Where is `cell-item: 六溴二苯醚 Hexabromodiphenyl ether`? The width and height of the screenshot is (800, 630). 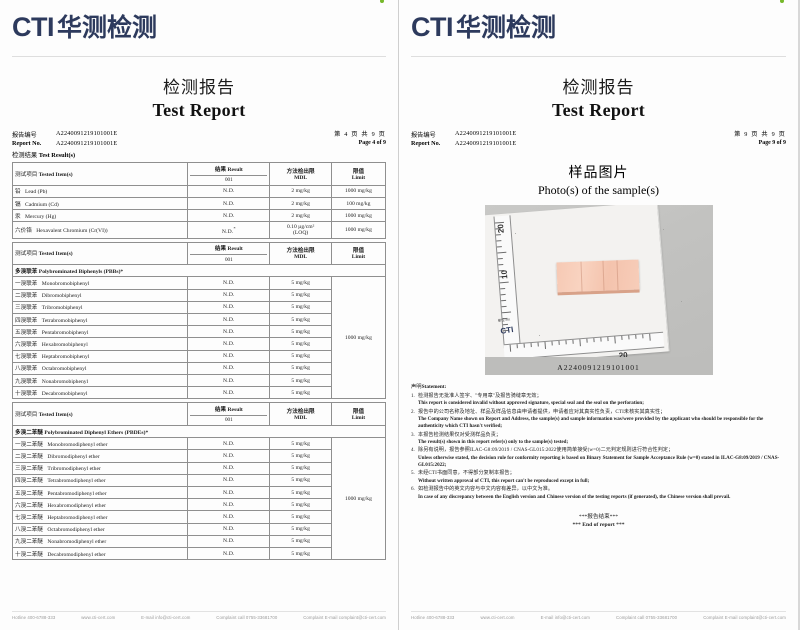
cell-item: 六溴二苯醚 Hexabromodiphenyl ether is located at coordinates (100, 505).